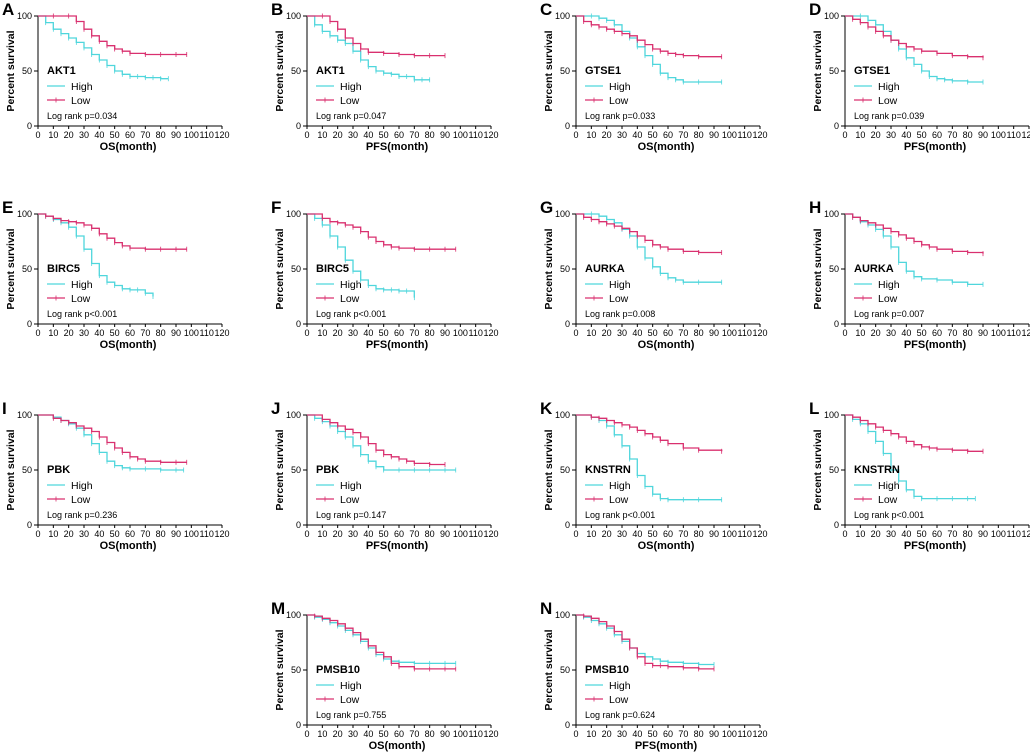  What do you see at coordinates (61, 71) in the screenshot?
I see `gene-label: AKT1` at bounding box center [61, 71].